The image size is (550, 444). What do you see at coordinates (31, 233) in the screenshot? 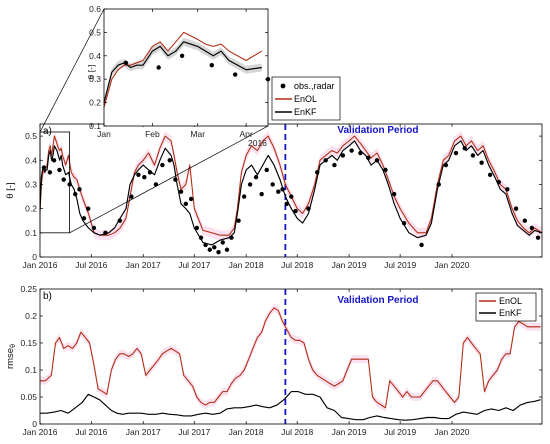
I see `panel-a-ytick-label: 0.1` at bounding box center [31, 233].